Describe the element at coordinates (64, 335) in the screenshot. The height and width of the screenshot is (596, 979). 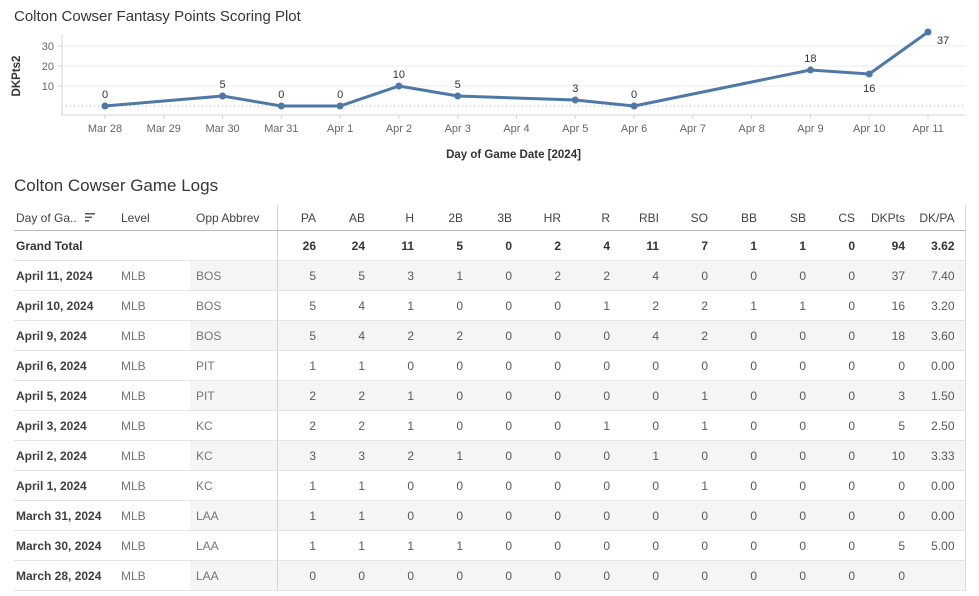
I see `cell-game-date: April 9, 2024` at that location.